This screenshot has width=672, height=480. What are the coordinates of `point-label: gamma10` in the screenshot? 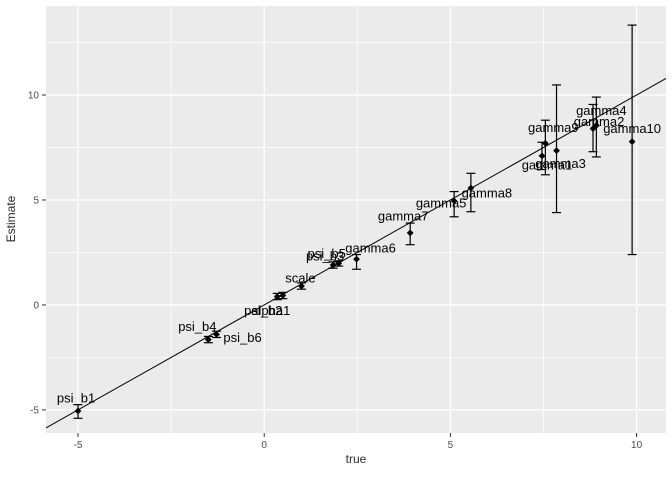 It's located at (632, 128).